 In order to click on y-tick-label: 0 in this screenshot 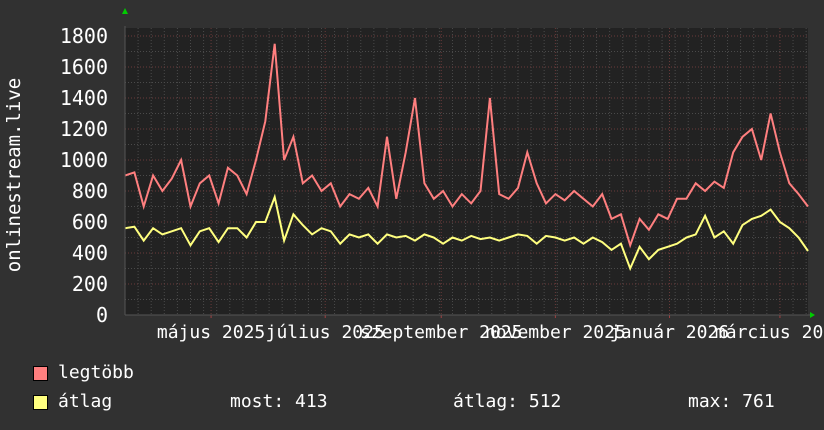, I will do `click(102, 315)`.